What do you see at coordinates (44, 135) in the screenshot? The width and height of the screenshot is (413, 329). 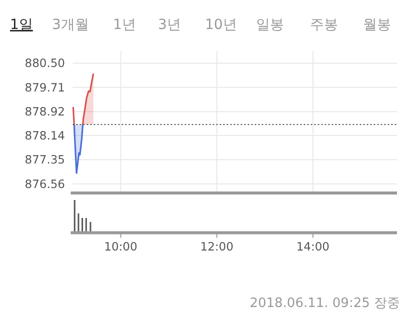 I see `y-tick-label: 878.14` at bounding box center [44, 135].